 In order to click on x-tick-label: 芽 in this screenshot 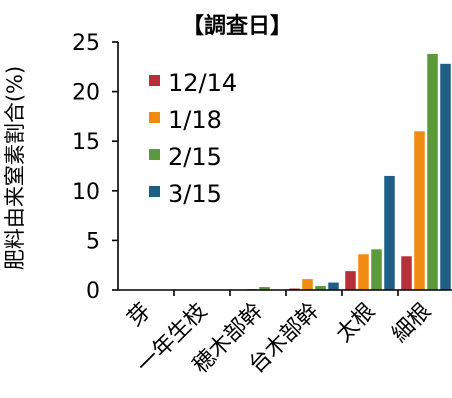, I will do `click(139, 315)`.